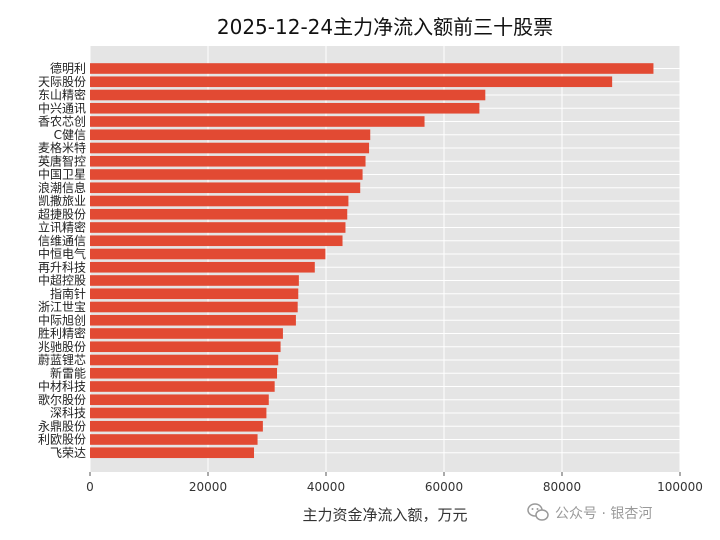 This screenshot has height=540, width=720. What do you see at coordinates (62, 200) in the screenshot?
I see `category-label: 凯撒旅业` at bounding box center [62, 200].